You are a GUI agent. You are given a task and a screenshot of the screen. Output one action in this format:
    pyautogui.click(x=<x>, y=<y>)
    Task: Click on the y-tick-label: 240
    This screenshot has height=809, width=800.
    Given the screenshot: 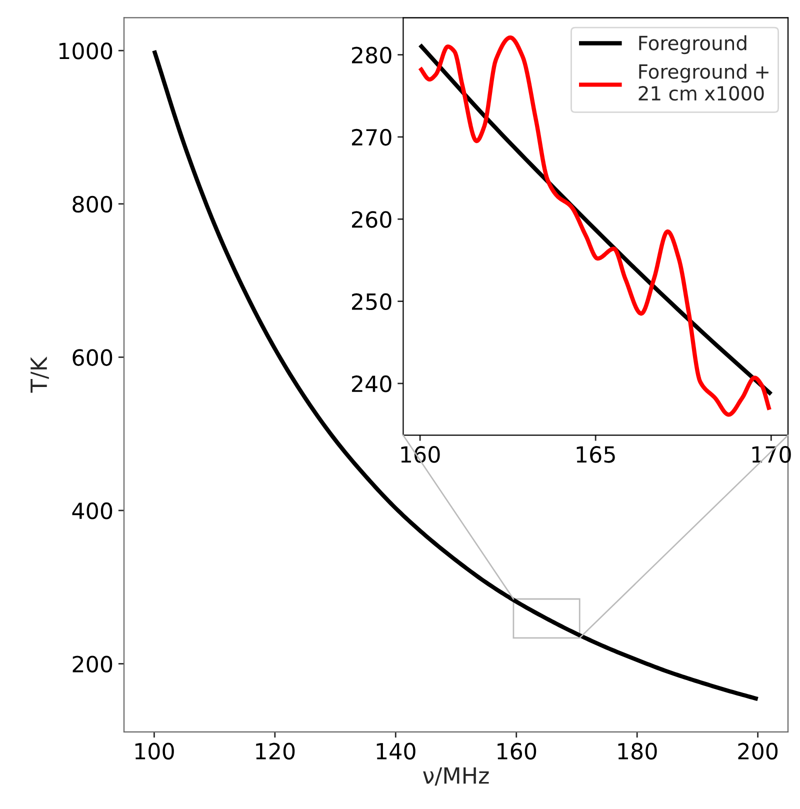 What is the action you would take?
    pyautogui.click(x=372, y=383)
    